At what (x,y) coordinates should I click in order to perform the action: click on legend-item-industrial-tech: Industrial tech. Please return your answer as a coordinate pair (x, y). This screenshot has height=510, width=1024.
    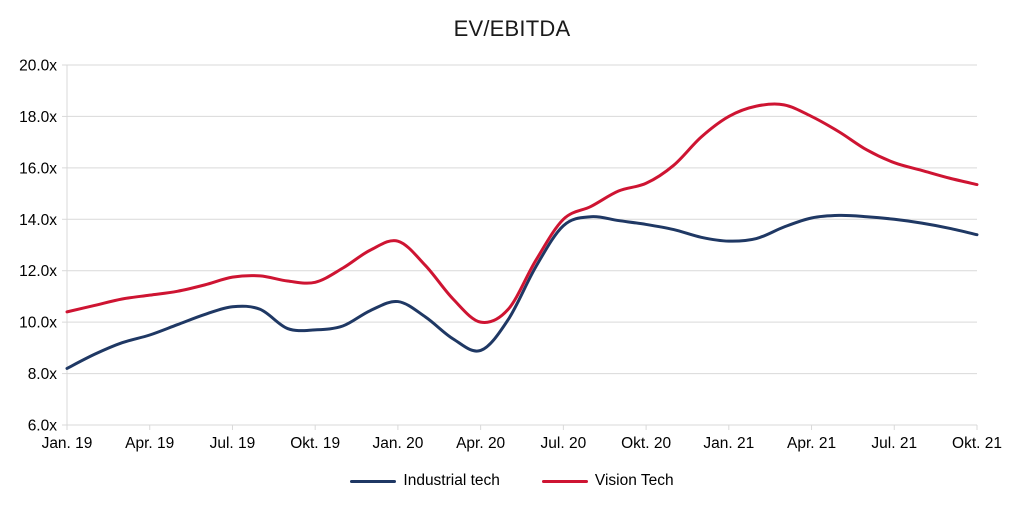
    Looking at the image, I should click on (425, 481).